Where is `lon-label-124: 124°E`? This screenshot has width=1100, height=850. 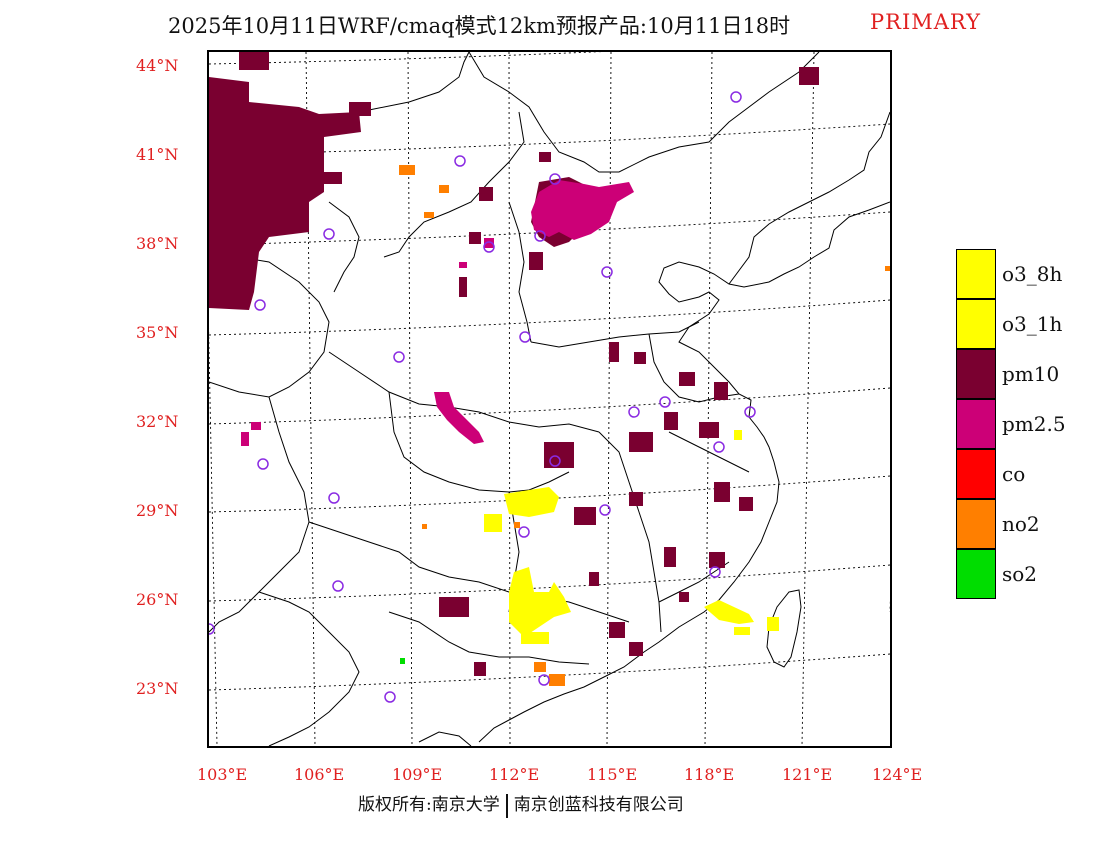 lon-label-124: 124°E is located at coordinates (897, 774).